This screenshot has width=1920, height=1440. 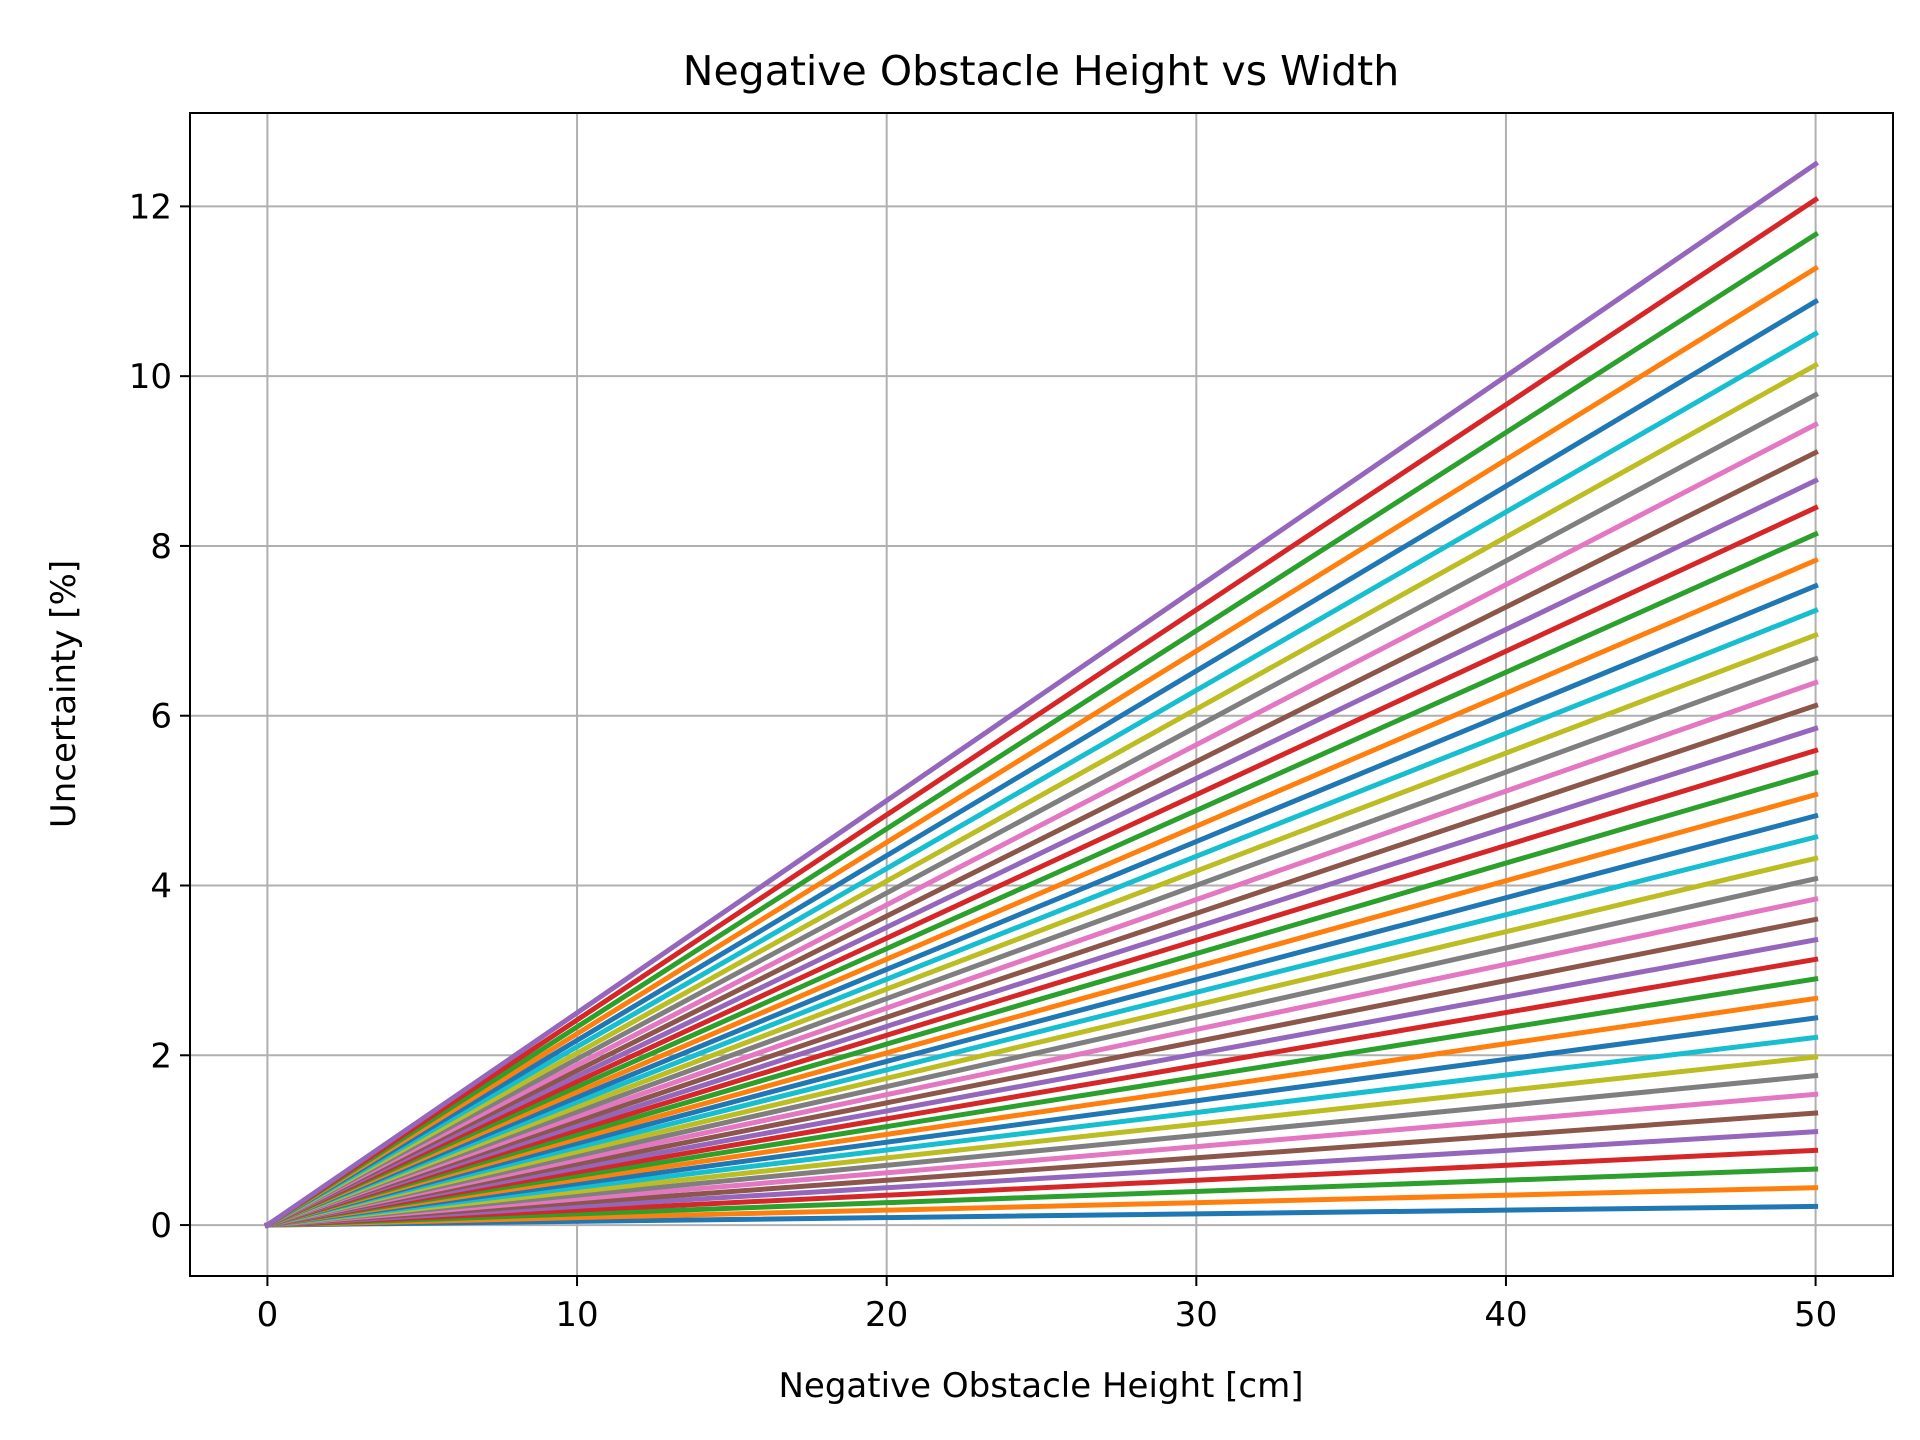 I want to click on y-tick-label: 0, so click(x=161, y=1226).